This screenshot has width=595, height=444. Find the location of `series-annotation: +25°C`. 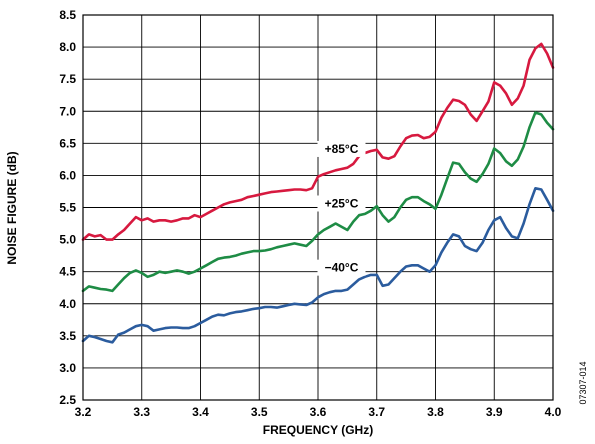

series-annotation: +25°C is located at coordinates (341, 203).